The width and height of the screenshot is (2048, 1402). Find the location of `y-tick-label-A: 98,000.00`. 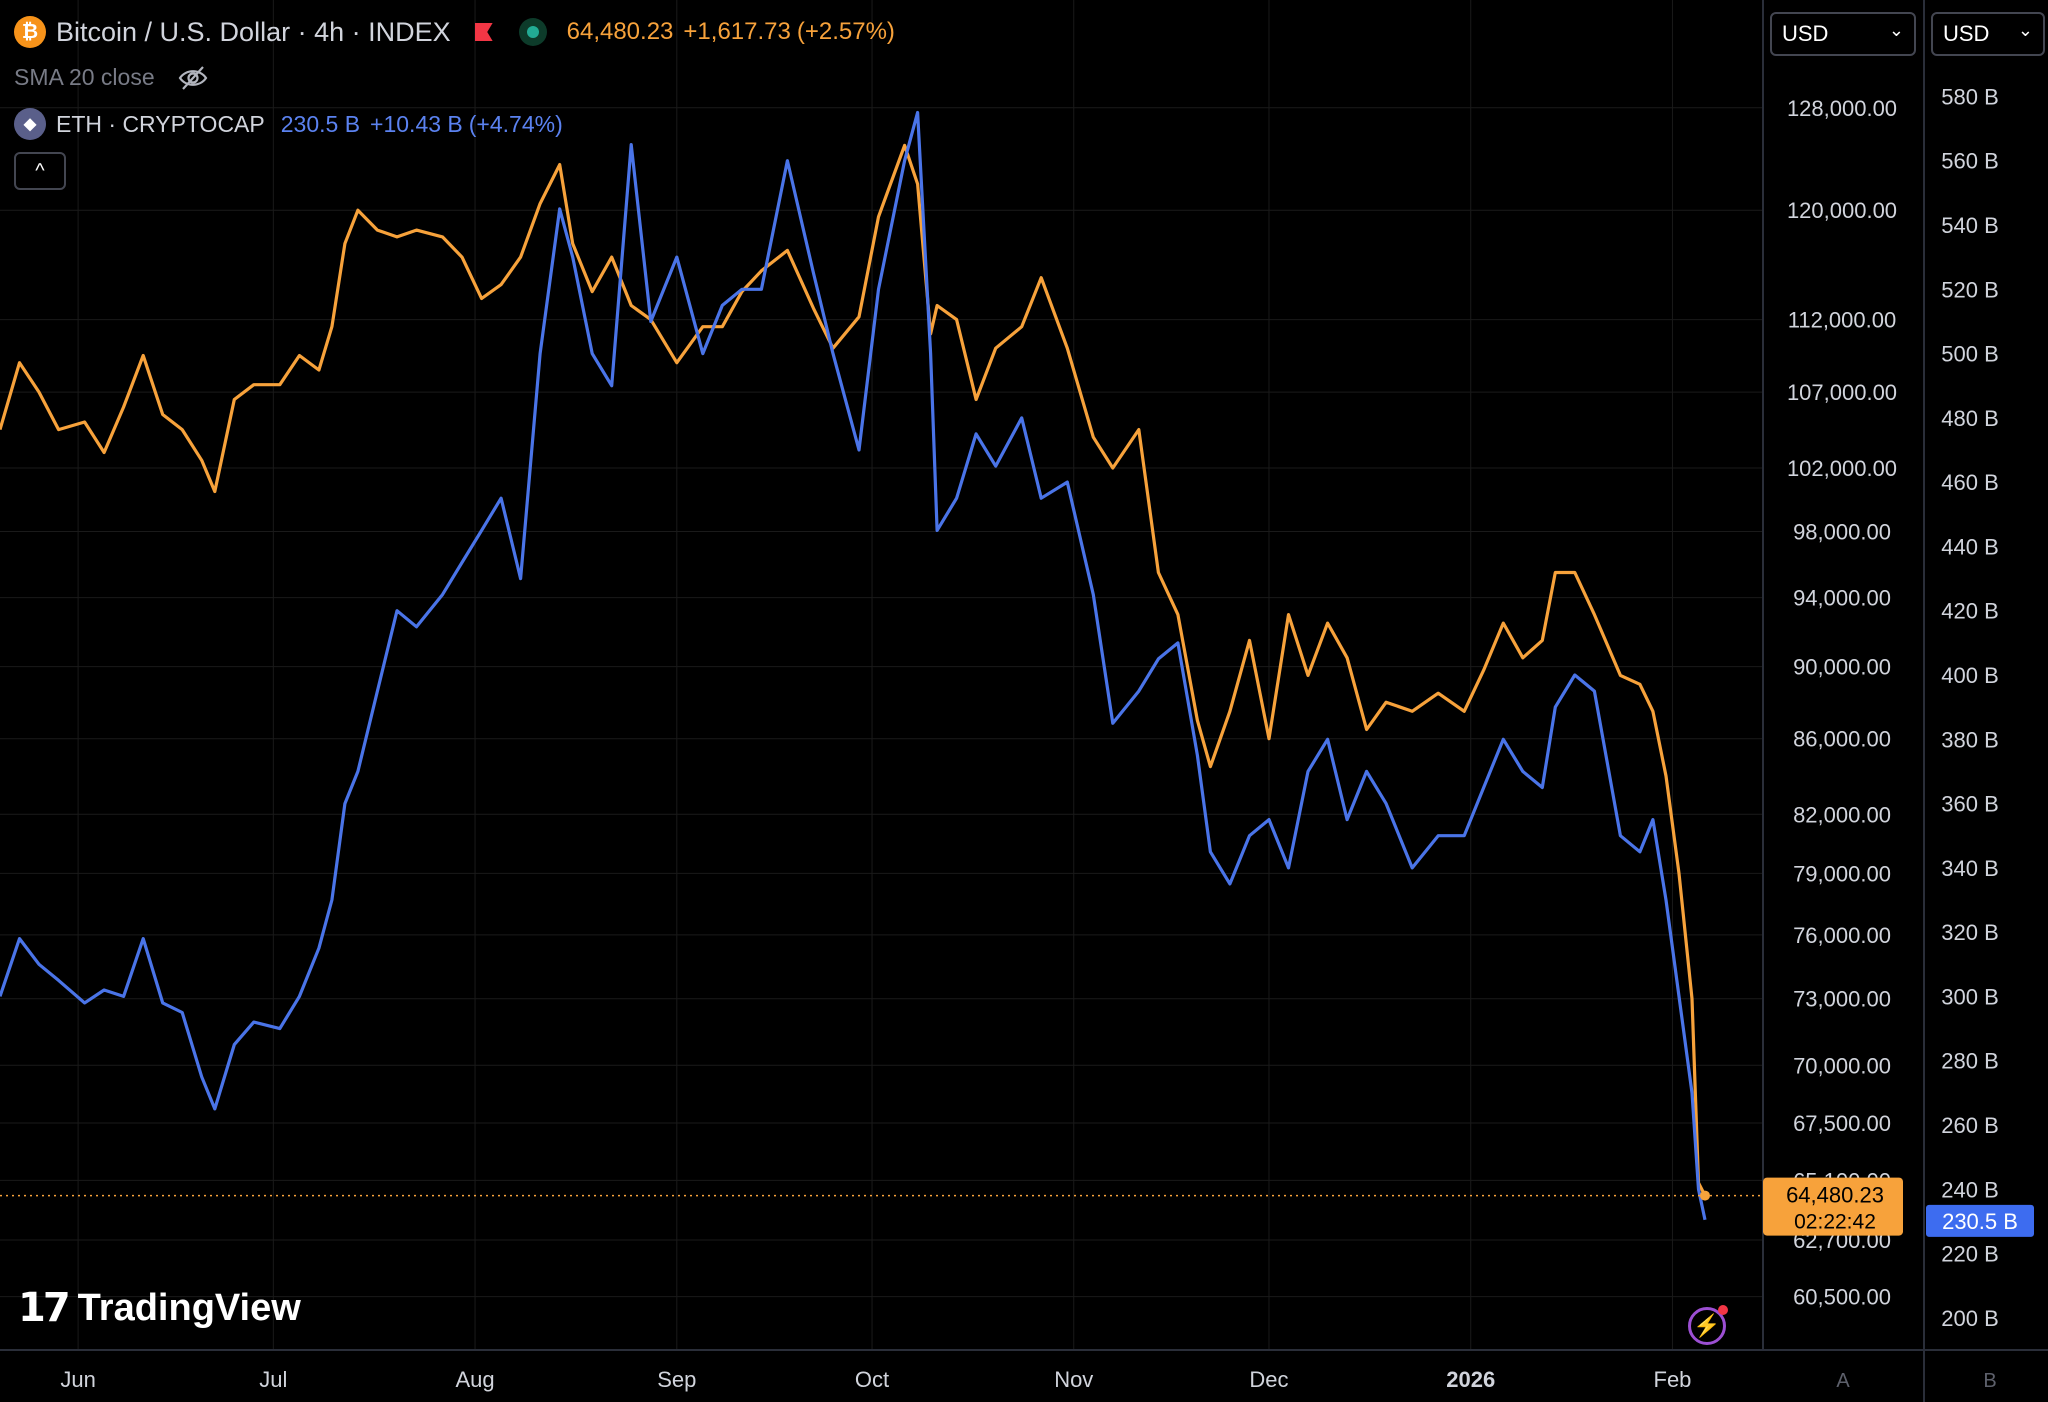

y-tick-label-A: 98,000.00 is located at coordinates (1842, 531).